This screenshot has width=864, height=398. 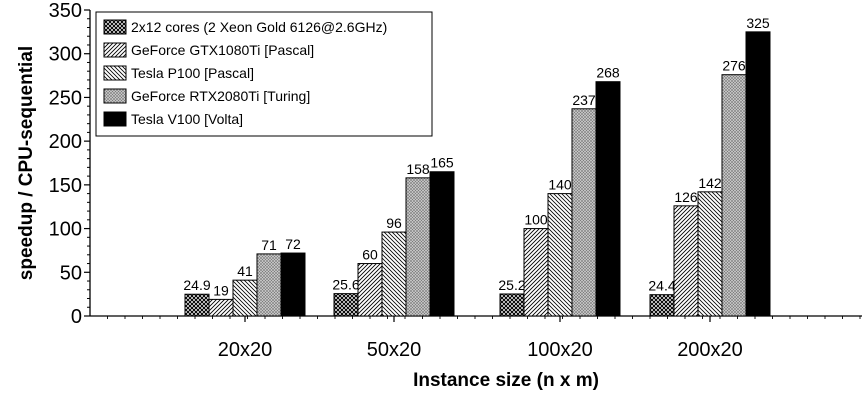 What do you see at coordinates (76, 317) in the screenshot?
I see `y-tick-label: 0` at bounding box center [76, 317].